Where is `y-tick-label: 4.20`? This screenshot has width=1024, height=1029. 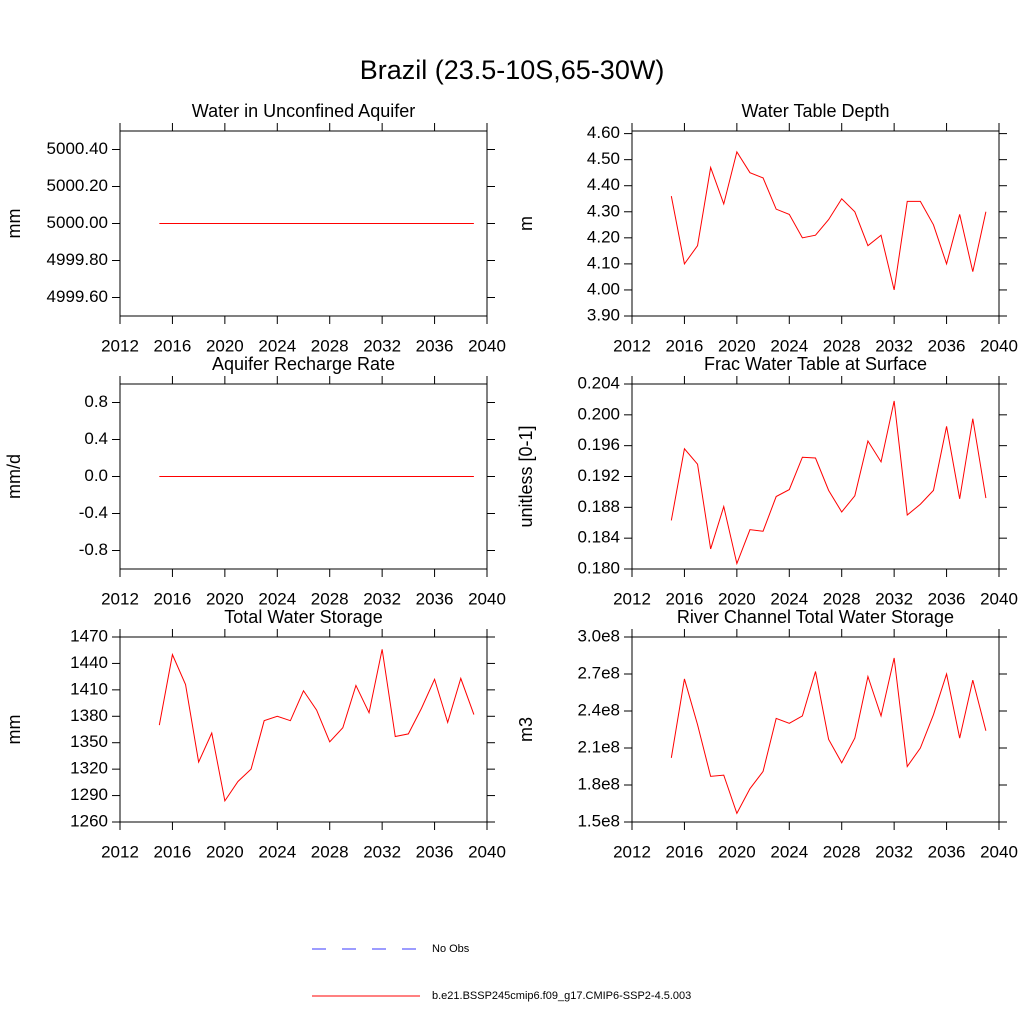
y-tick-label: 4.20 is located at coordinates (603, 236).